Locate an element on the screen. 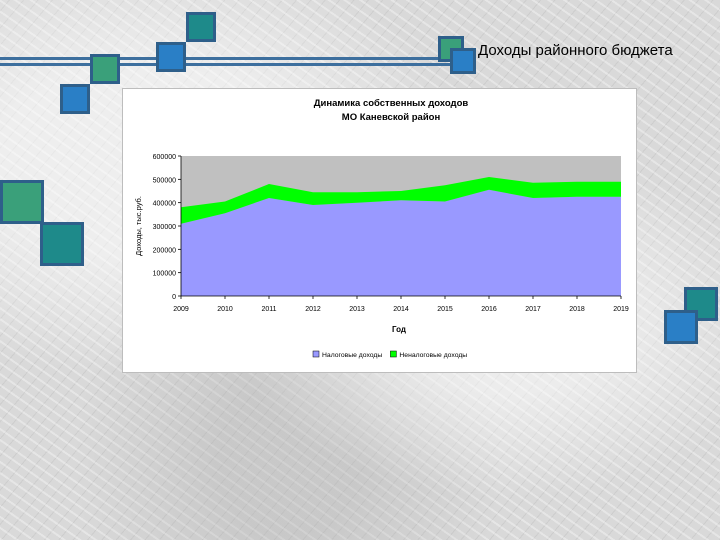  x-axis-label: Год is located at coordinates (399, 329).